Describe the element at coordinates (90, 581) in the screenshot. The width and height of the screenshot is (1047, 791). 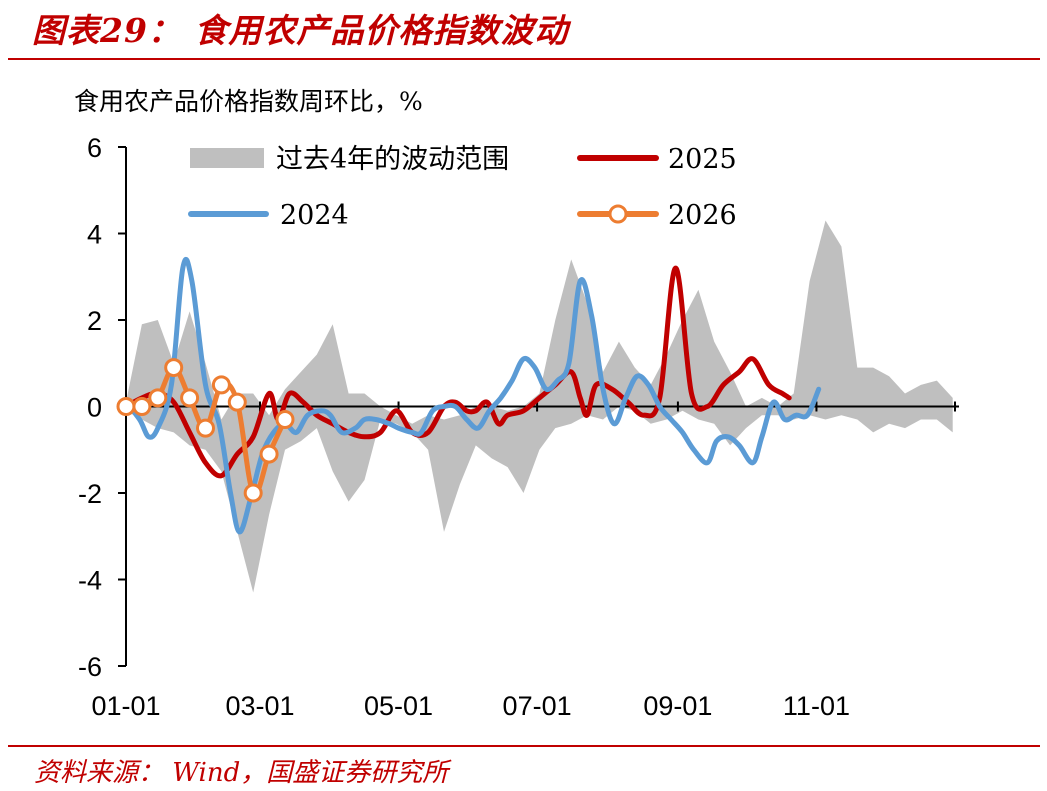
I see `y-tick-label: -4` at that location.